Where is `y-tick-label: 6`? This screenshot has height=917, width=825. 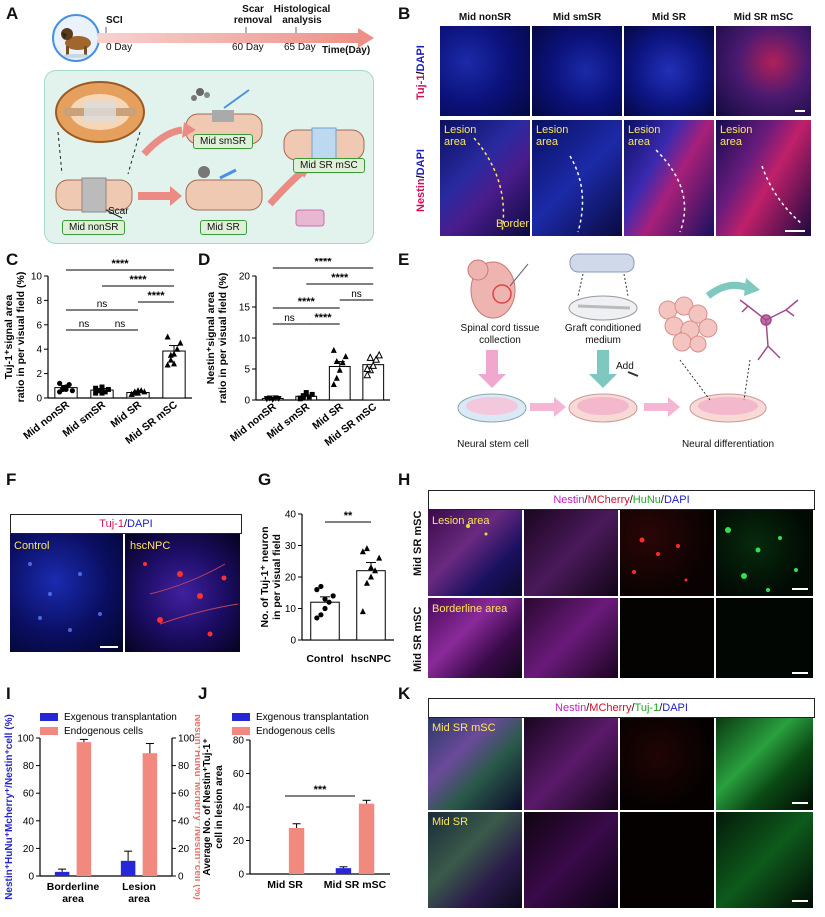
y-tick-label: 6 is located at coordinates (39, 325).